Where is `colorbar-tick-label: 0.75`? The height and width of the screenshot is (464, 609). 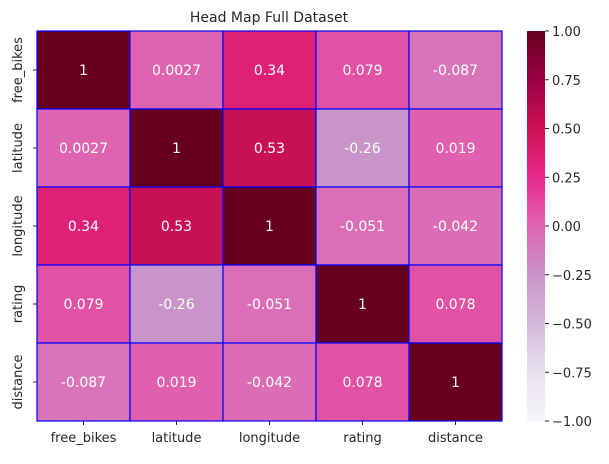 colorbar-tick-label: 0.75 is located at coordinates (566, 81).